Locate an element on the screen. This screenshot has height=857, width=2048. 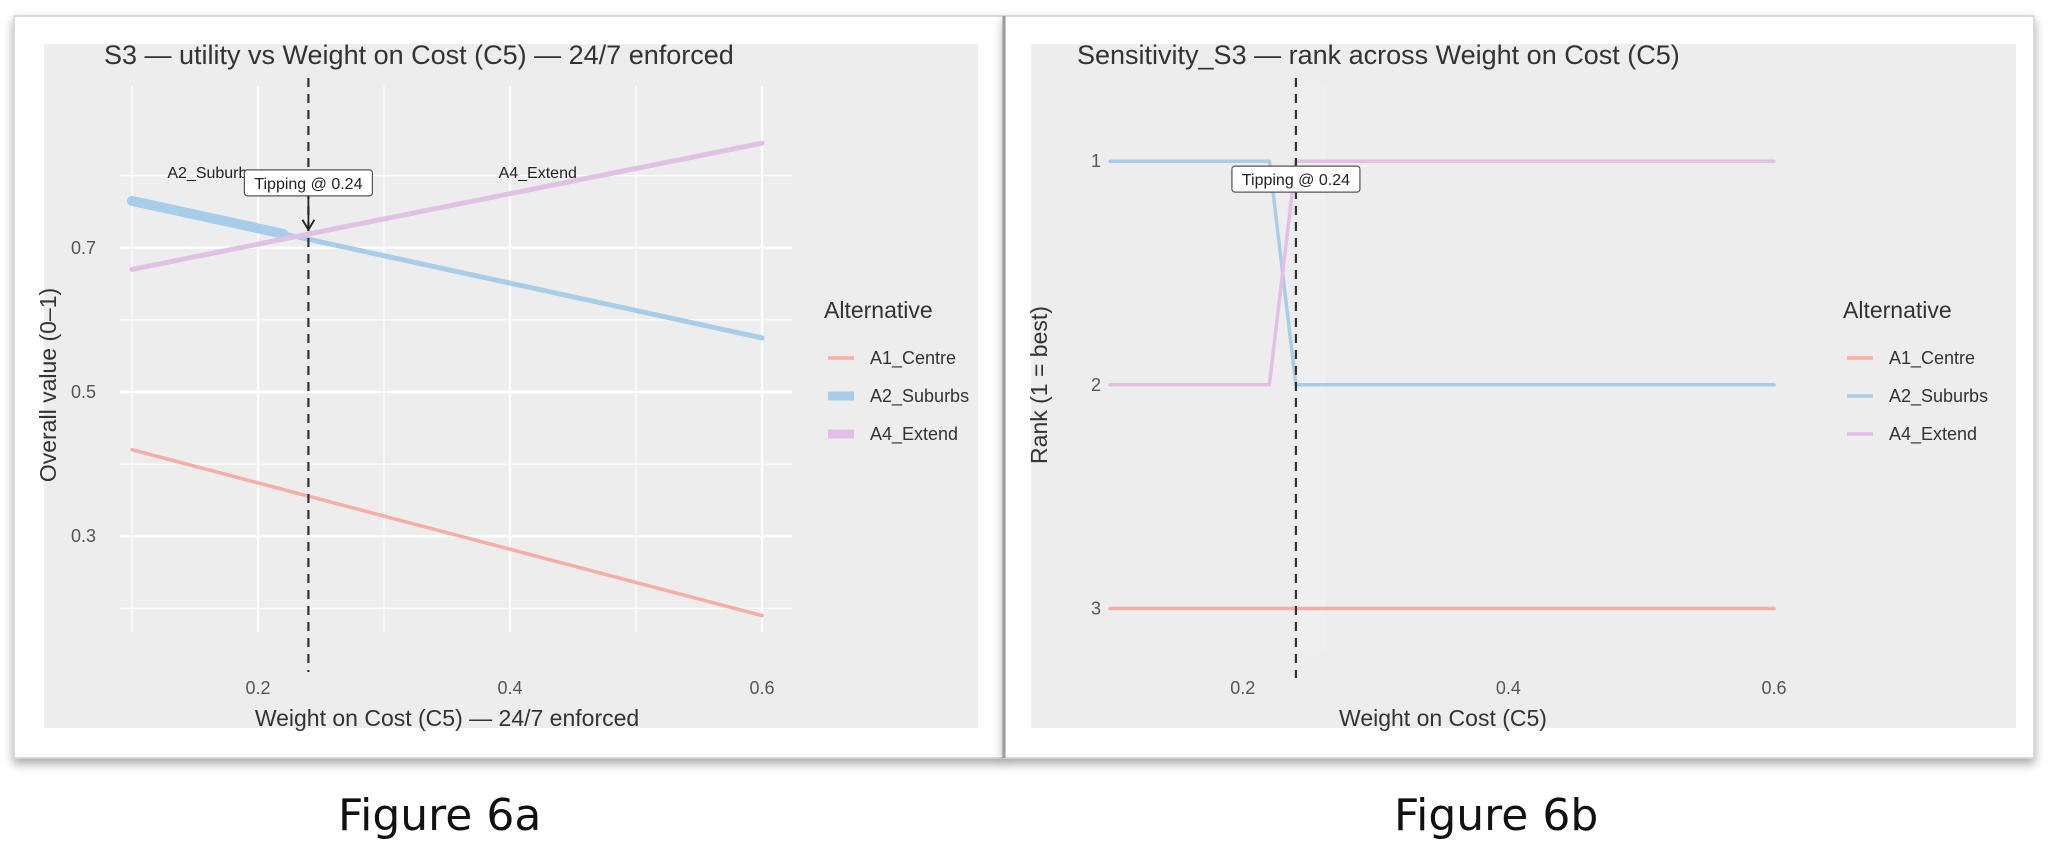
tipping-label-box is located at coordinates (1296, 179).